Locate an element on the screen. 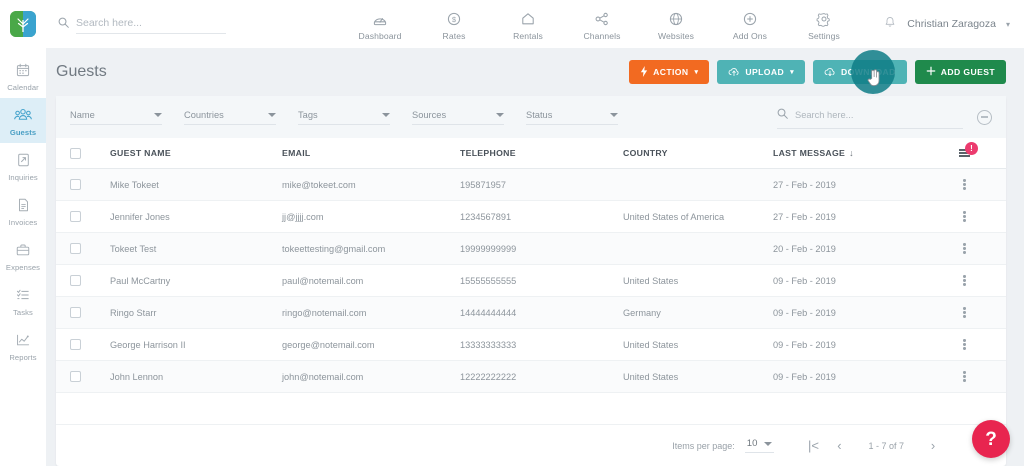  cell-telephone: 14444444444 is located at coordinates (488, 312).